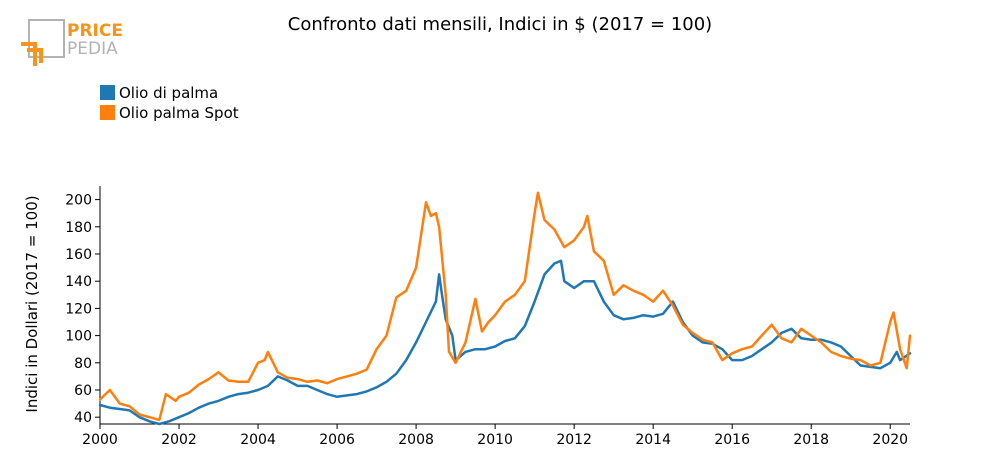 The height and width of the screenshot is (475, 1000). I want to click on logo-text-price: PRICE, so click(95, 31).